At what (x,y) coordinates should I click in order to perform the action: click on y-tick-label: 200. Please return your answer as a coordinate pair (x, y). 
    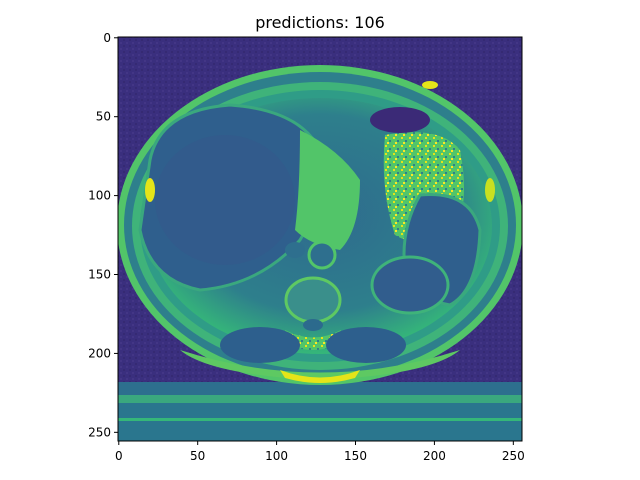
    Looking at the image, I should click on (99, 353).